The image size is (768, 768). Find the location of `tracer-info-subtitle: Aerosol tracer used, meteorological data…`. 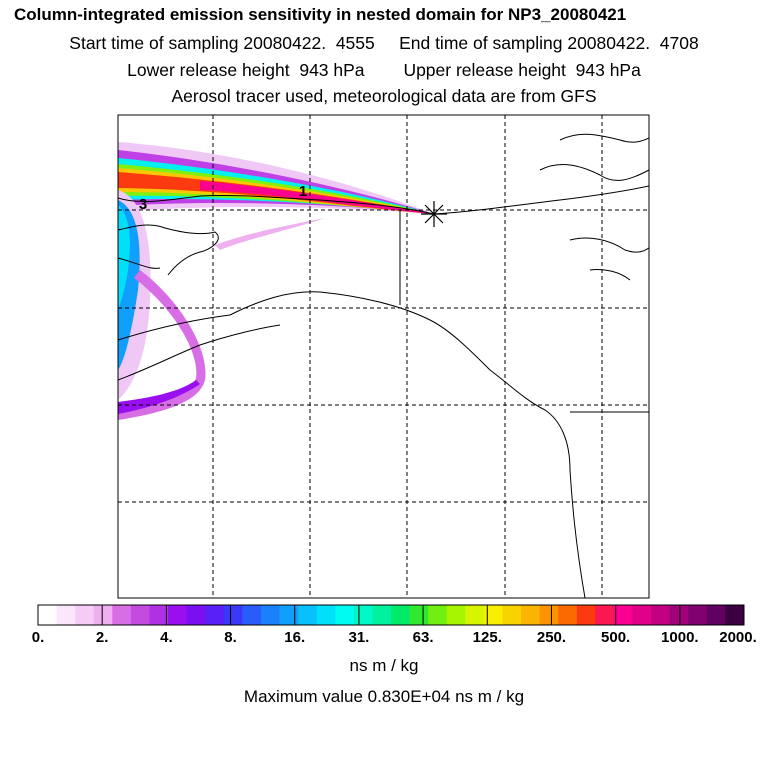

tracer-info-subtitle: Aerosol tracer used, meteorological data… is located at coordinates (384, 96).